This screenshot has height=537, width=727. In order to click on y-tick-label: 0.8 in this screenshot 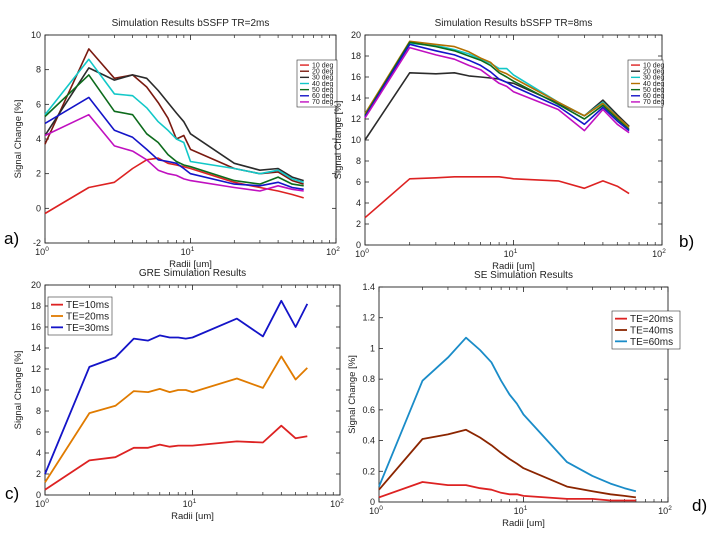, I will do `click(368, 379)`.